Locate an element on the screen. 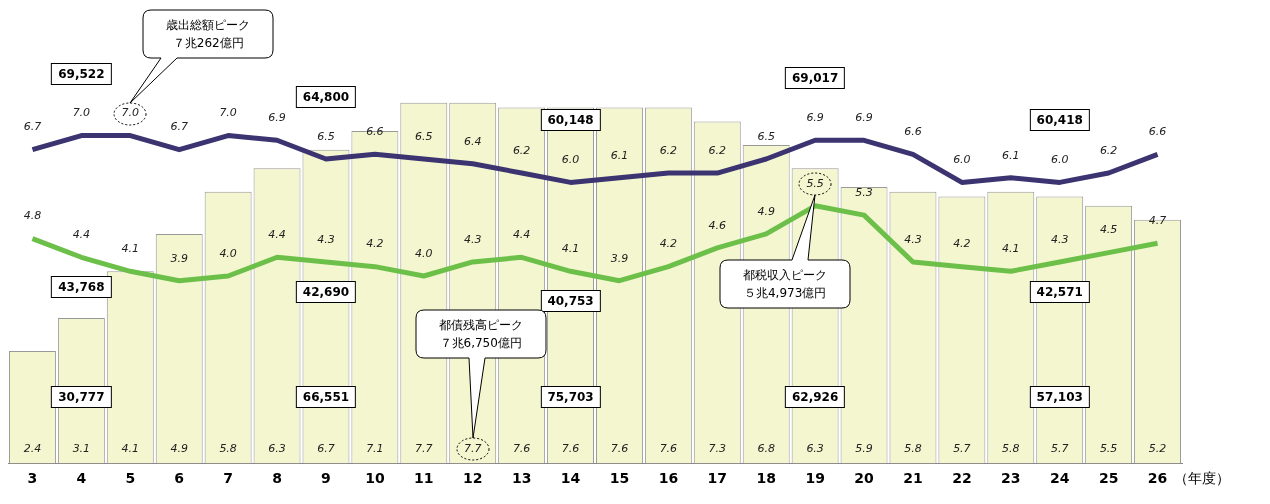  x-tick-label: 22 is located at coordinates (962, 478).